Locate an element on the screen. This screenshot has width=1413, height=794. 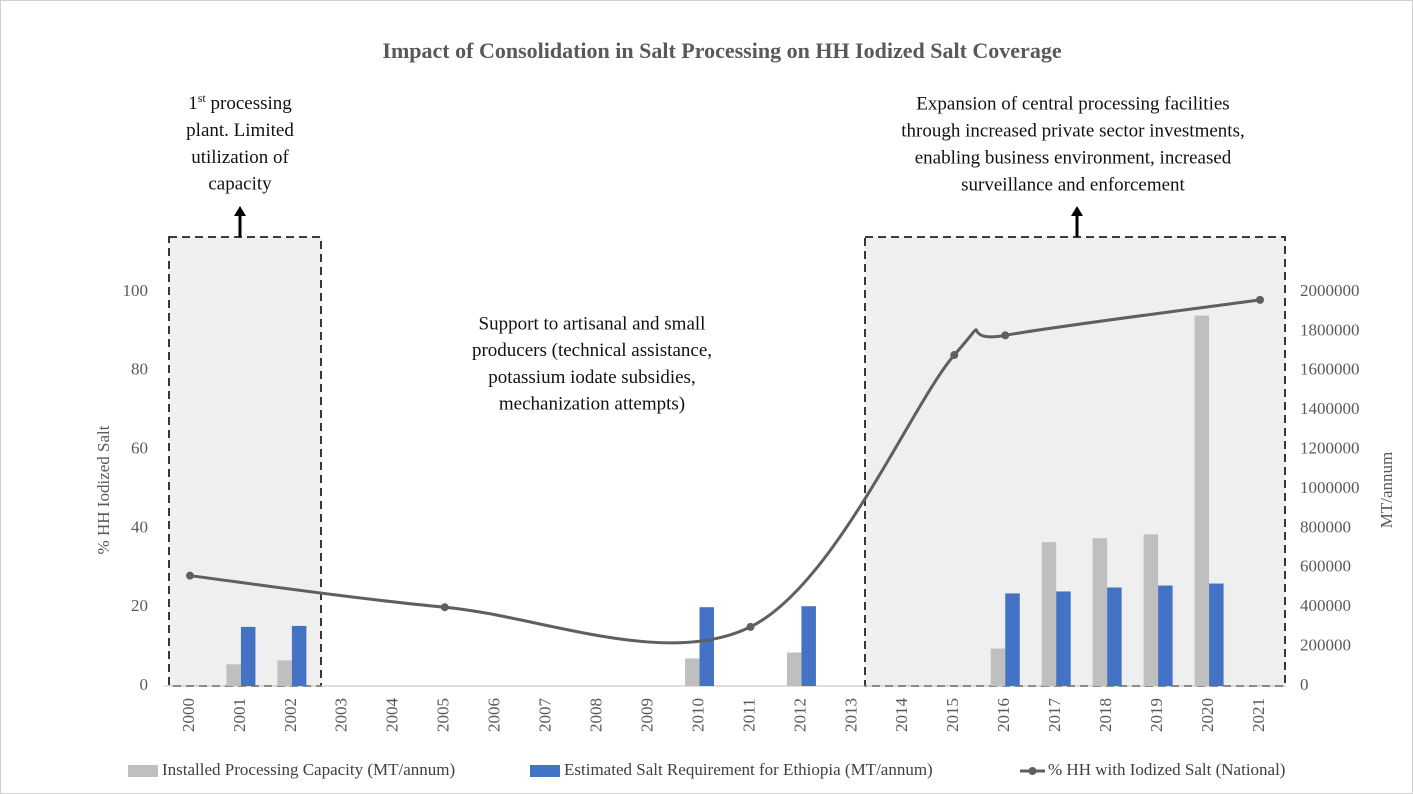
annotation: producers (technical assistance, is located at coordinates (592, 350).